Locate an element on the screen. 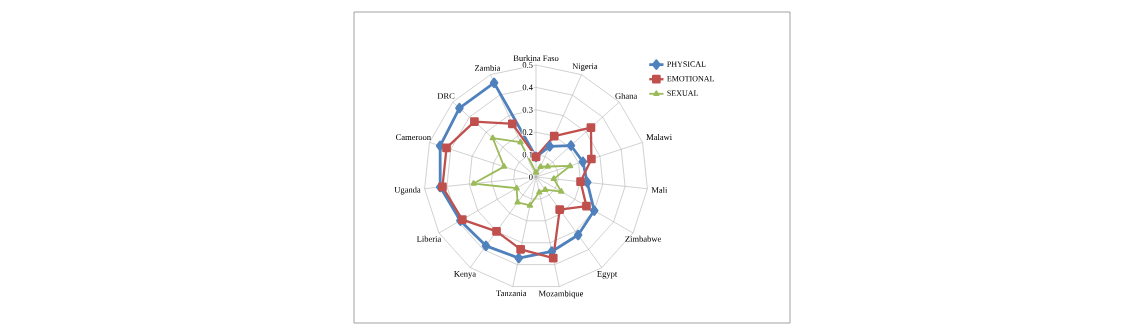 This screenshot has height=332, width=1145. spoke-label: Kenya is located at coordinates (465, 275).